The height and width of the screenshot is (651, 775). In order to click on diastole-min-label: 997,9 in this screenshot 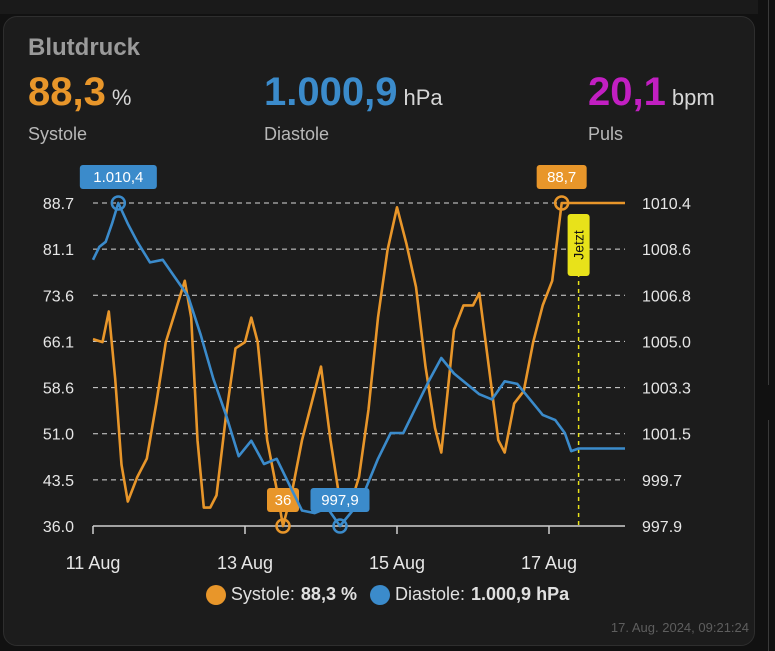, I will do `click(340, 500)`.